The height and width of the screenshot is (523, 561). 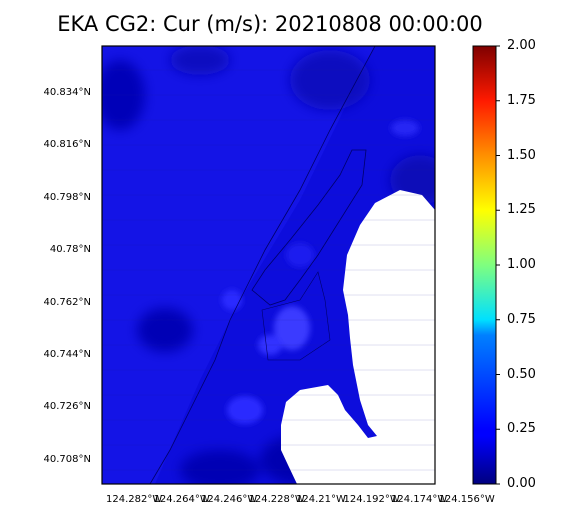 What do you see at coordinates (67, 459) in the screenshot?
I see `latitude-tick-label: 40.708°N` at bounding box center [67, 459].